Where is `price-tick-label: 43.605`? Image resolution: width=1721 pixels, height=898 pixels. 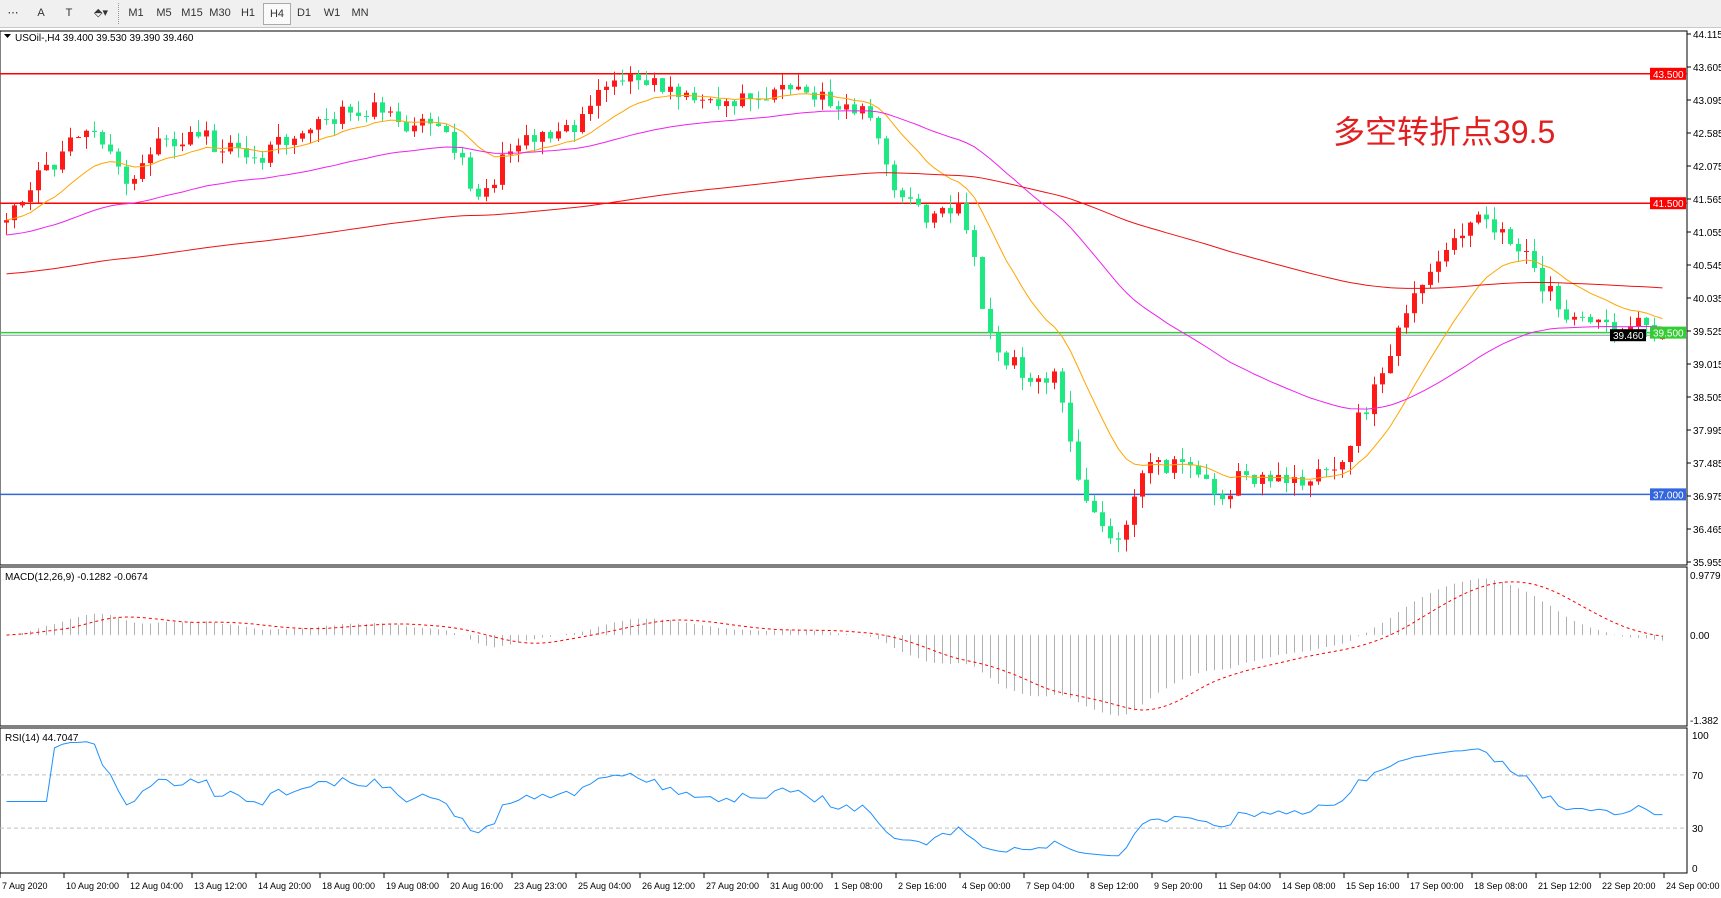 price-tick-label: 43.605 is located at coordinates (1707, 68).